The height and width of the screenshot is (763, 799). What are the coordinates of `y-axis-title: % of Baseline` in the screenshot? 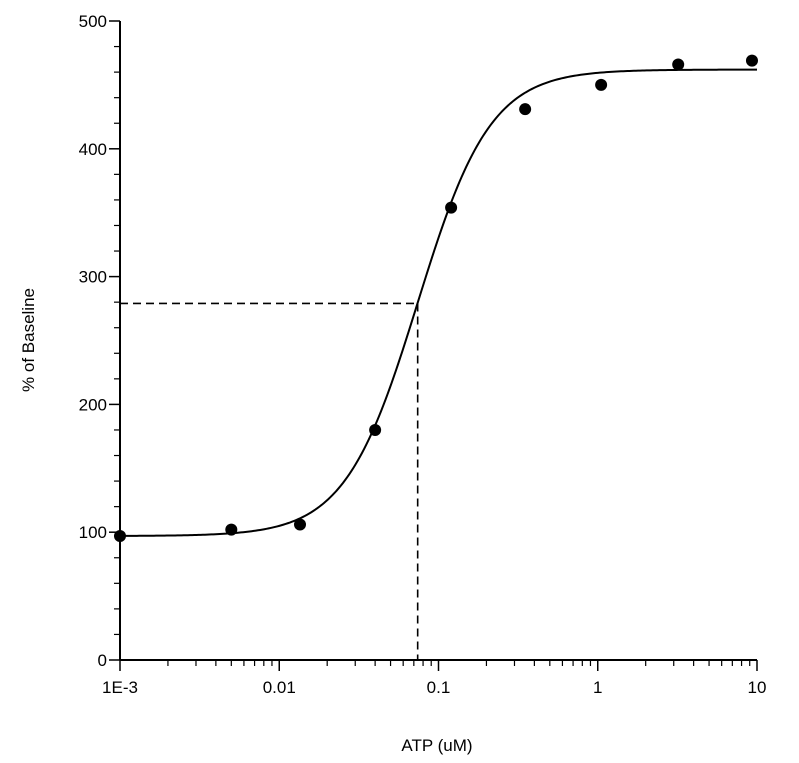 It's located at (28, 340).